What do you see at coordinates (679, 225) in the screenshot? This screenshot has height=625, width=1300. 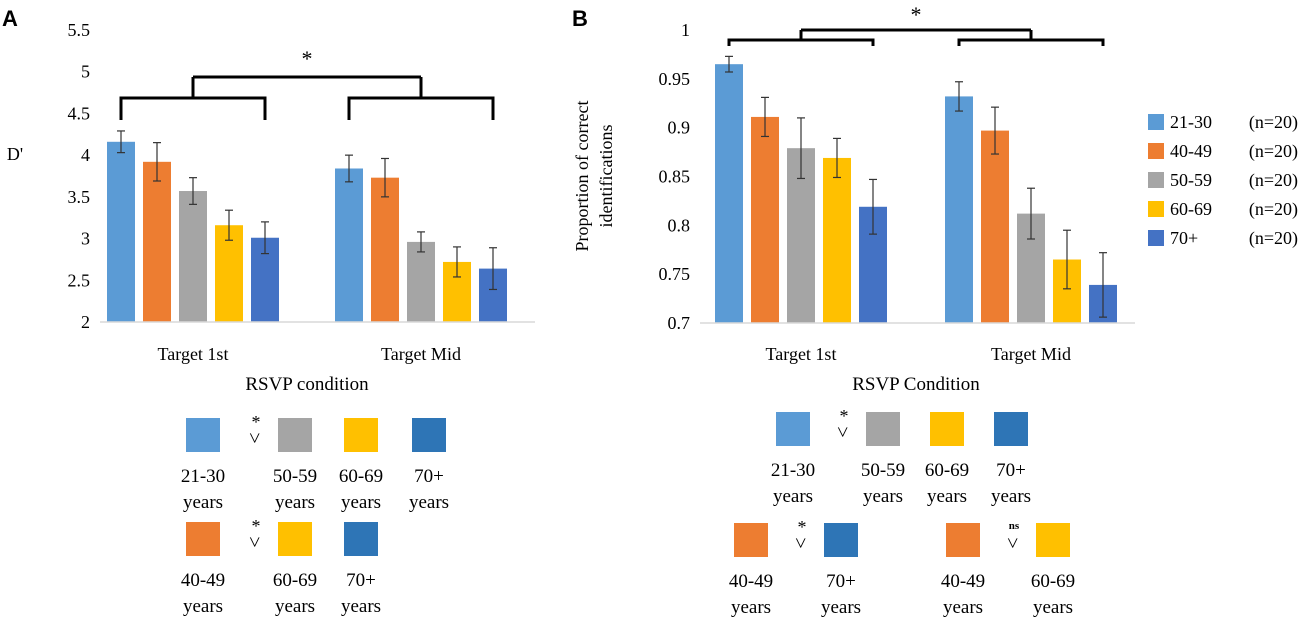 I see `y-tick-label: 0.8` at bounding box center [679, 225].